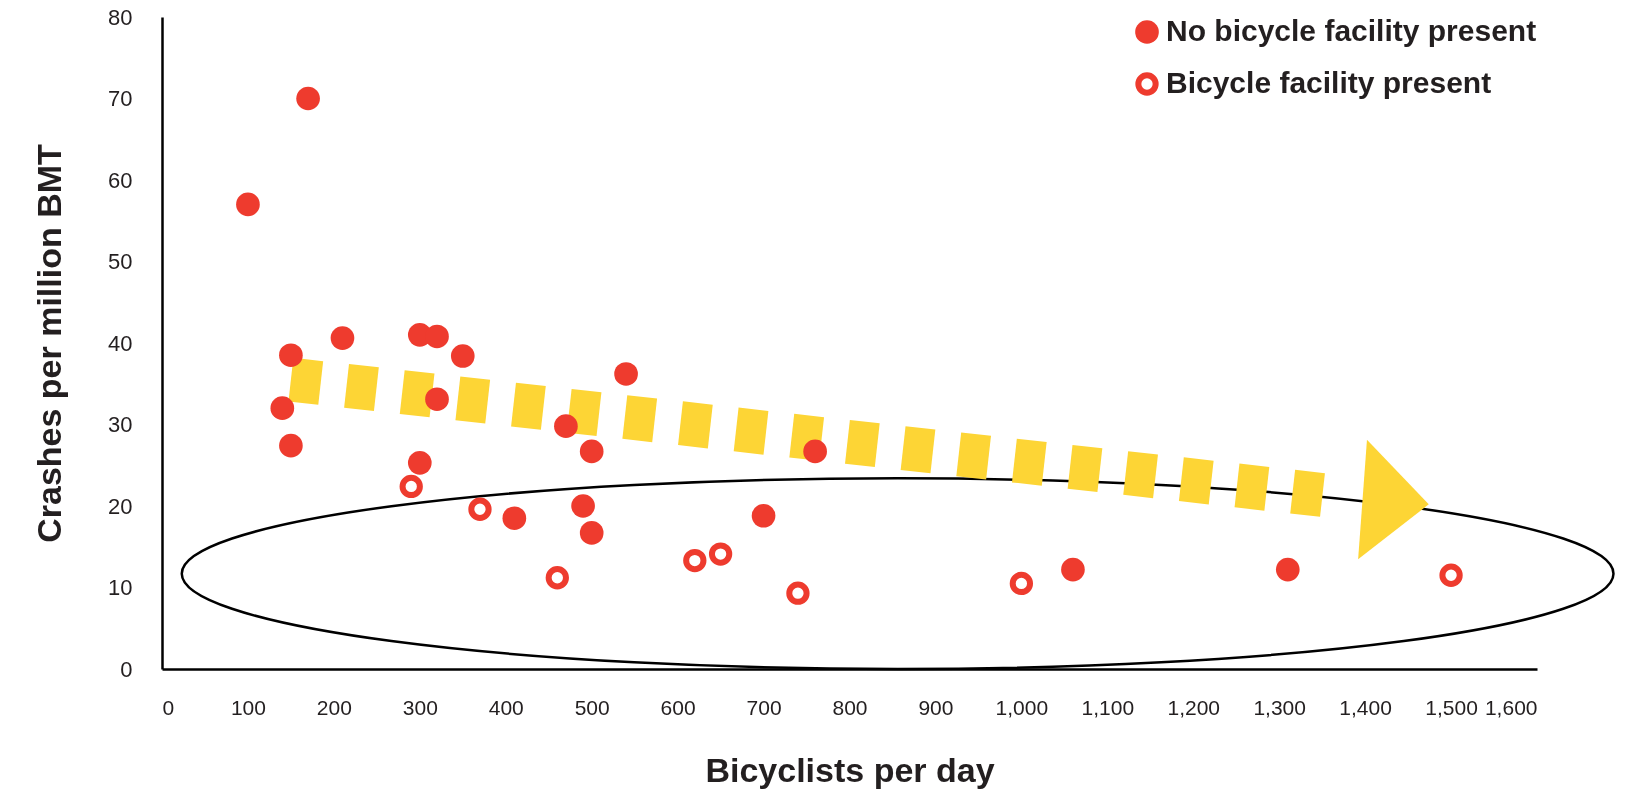 Image resolution: width=1633 pixels, height=796 pixels. Describe the element at coordinates (1329, 82) in the screenshot. I see `legend-label: Bicycle facility present` at that location.